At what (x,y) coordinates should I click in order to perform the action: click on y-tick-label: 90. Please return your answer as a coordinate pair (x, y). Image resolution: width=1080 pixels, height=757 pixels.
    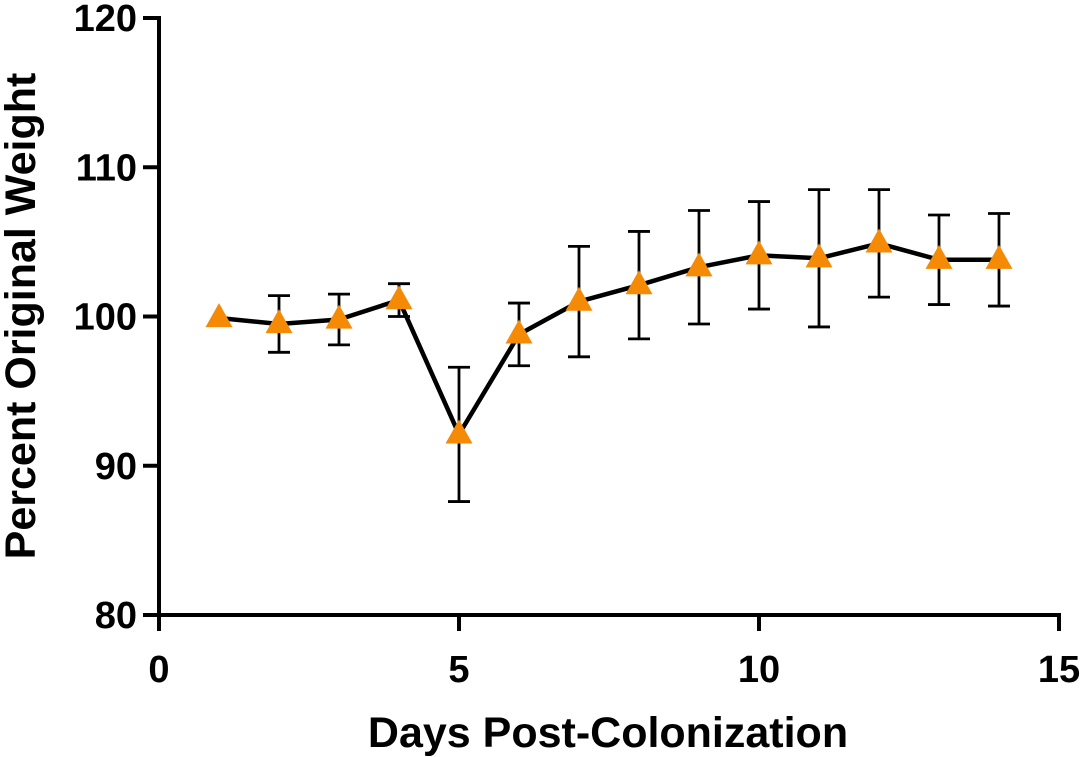
    Looking at the image, I should click on (116, 467).